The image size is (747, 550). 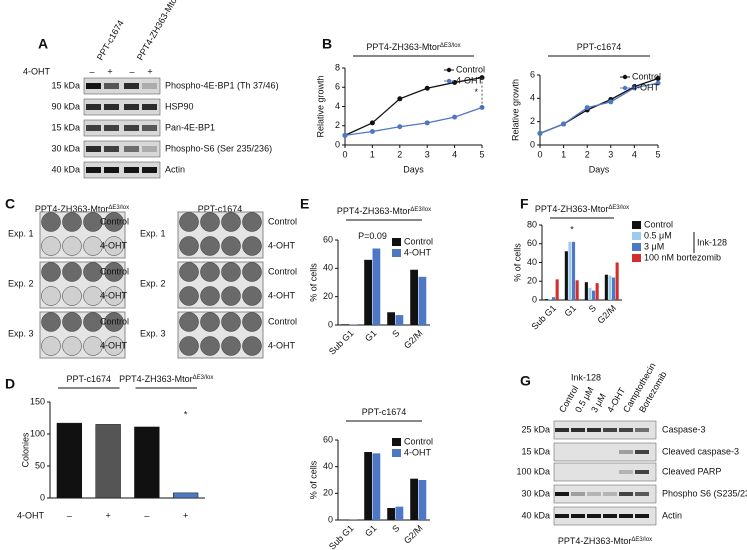 I want to click on band-label: Phospho S6 (S235/236), so click(x=704, y=493).